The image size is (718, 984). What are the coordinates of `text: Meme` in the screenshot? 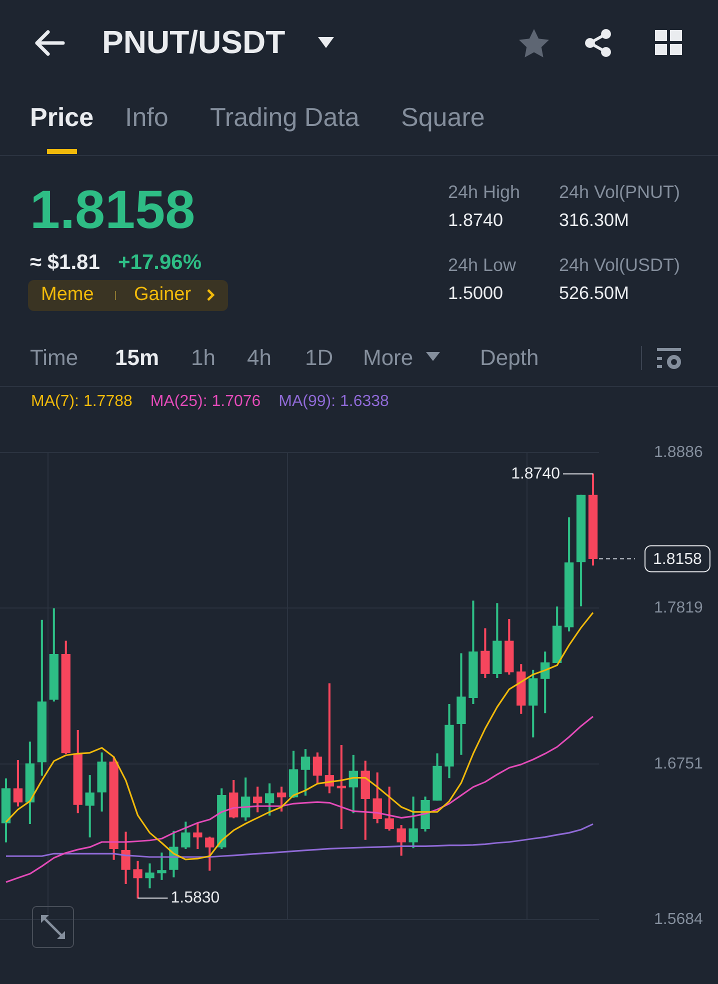 It's located at (67, 295).